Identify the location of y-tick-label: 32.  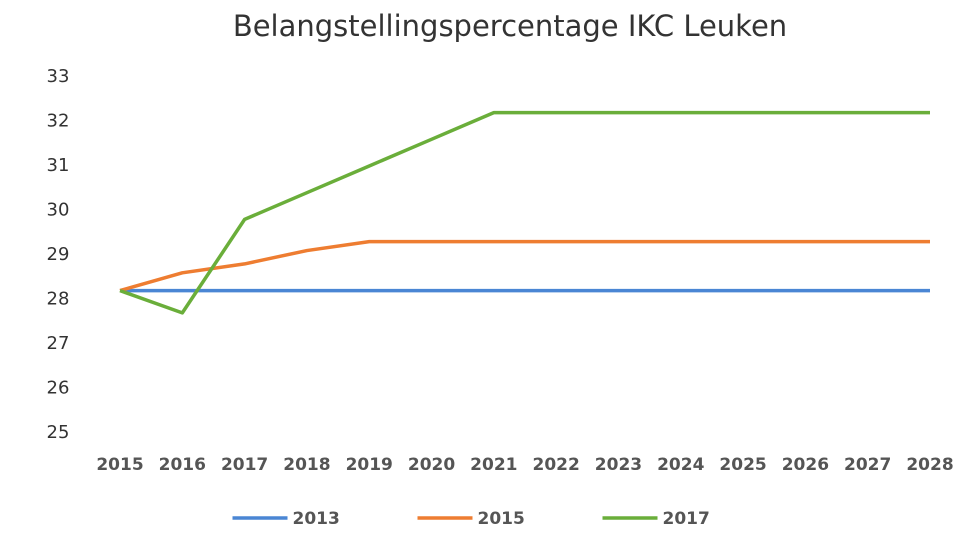
(58, 121).